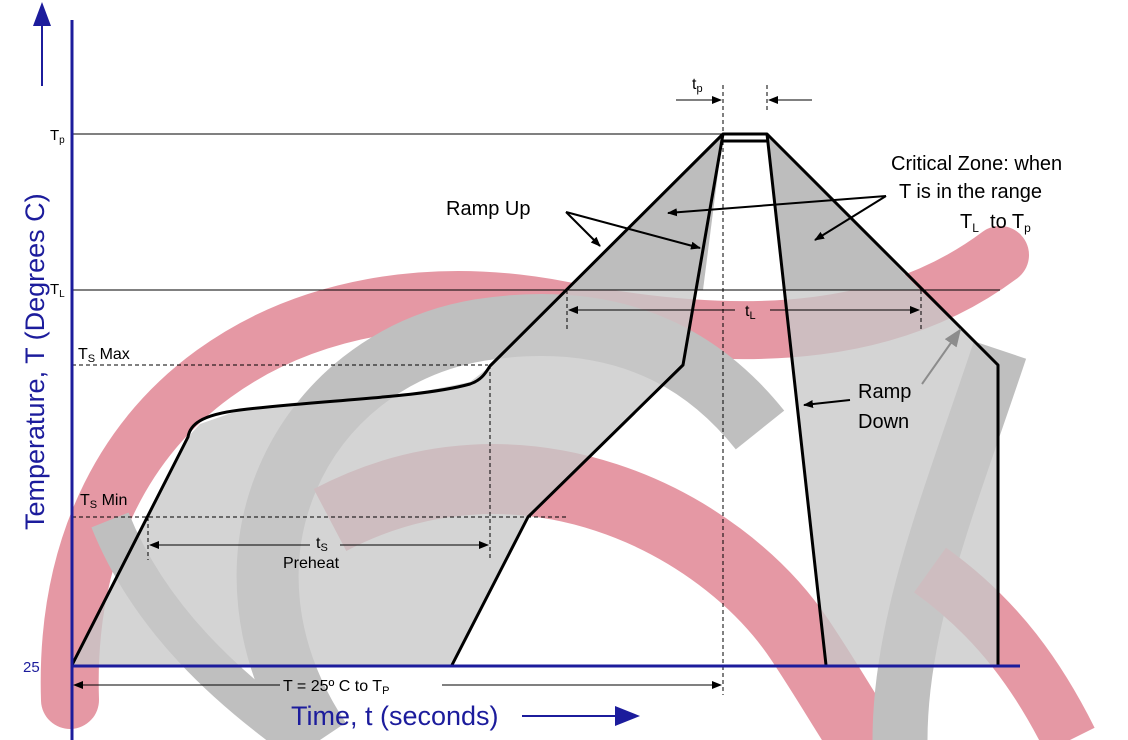 This screenshot has width=1128, height=740. What do you see at coordinates (583, 229) in the screenshot?
I see `ramp-up-pointer-outer` at bounding box center [583, 229].